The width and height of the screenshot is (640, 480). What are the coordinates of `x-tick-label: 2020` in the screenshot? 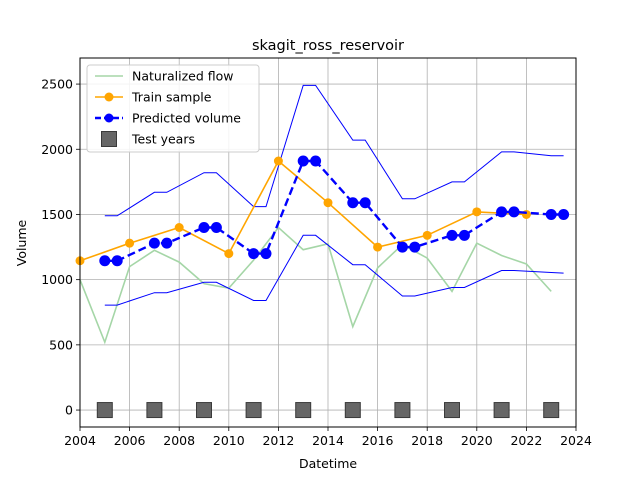 It's located at (477, 440).